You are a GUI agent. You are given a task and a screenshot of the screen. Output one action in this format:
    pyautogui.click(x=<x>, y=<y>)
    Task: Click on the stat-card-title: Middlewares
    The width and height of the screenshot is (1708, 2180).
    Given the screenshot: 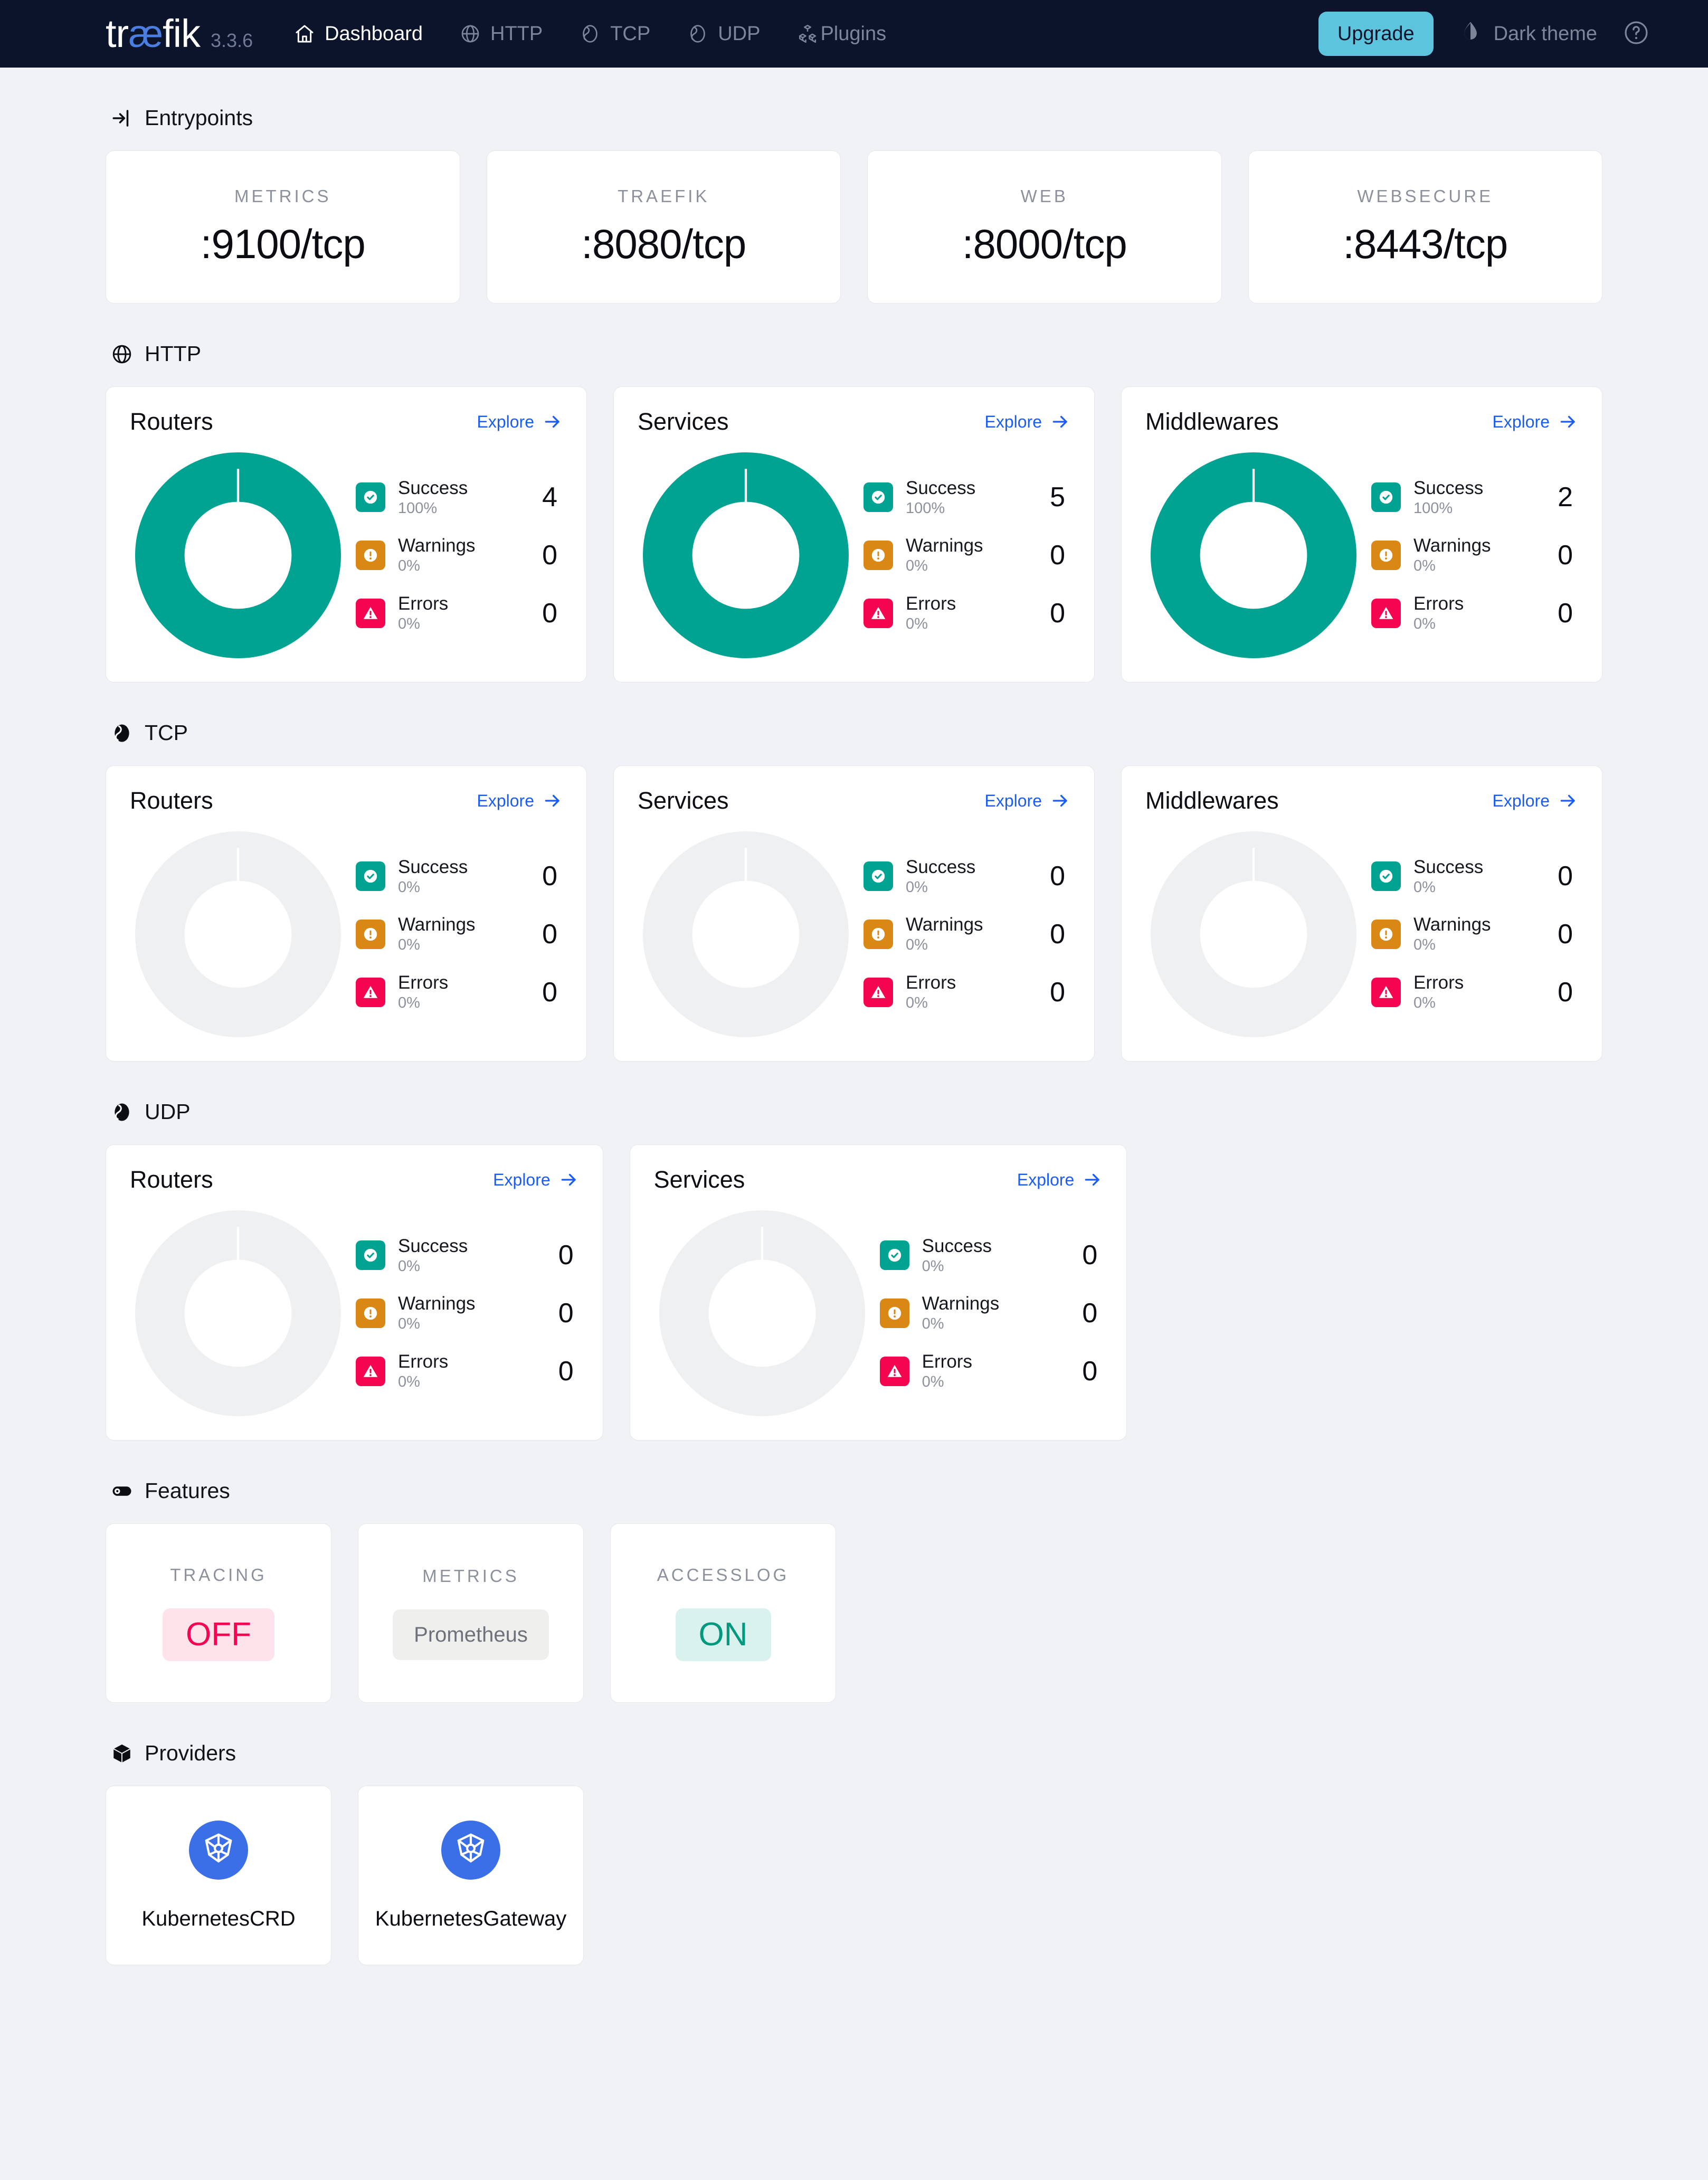 What is the action you would take?
    pyautogui.click(x=1212, y=421)
    